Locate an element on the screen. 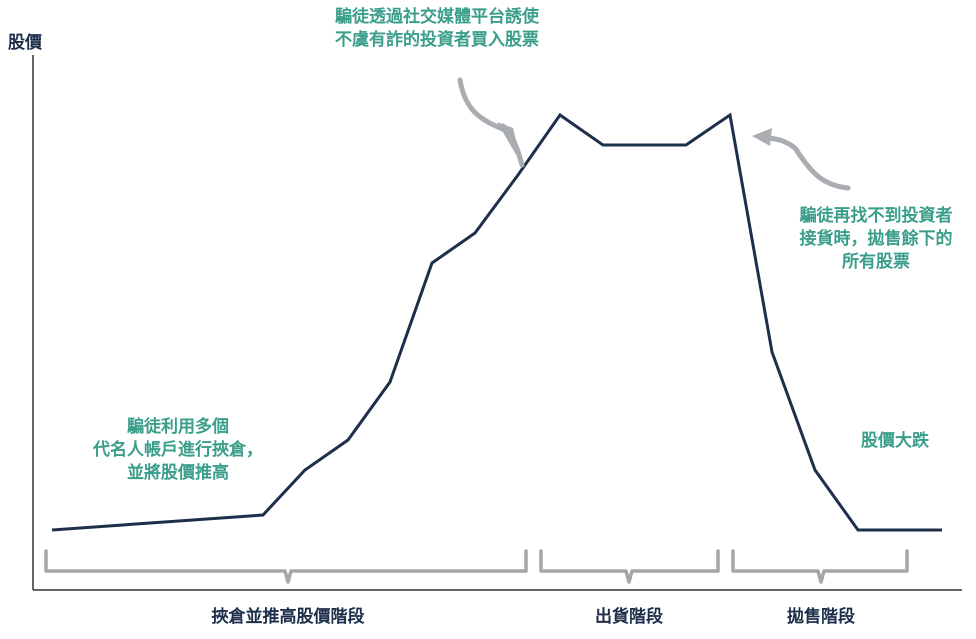 The height and width of the screenshot is (639, 976). annotation-accumulation-line: 代名人帳戶進行挾倉， is located at coordinates (178, 449).